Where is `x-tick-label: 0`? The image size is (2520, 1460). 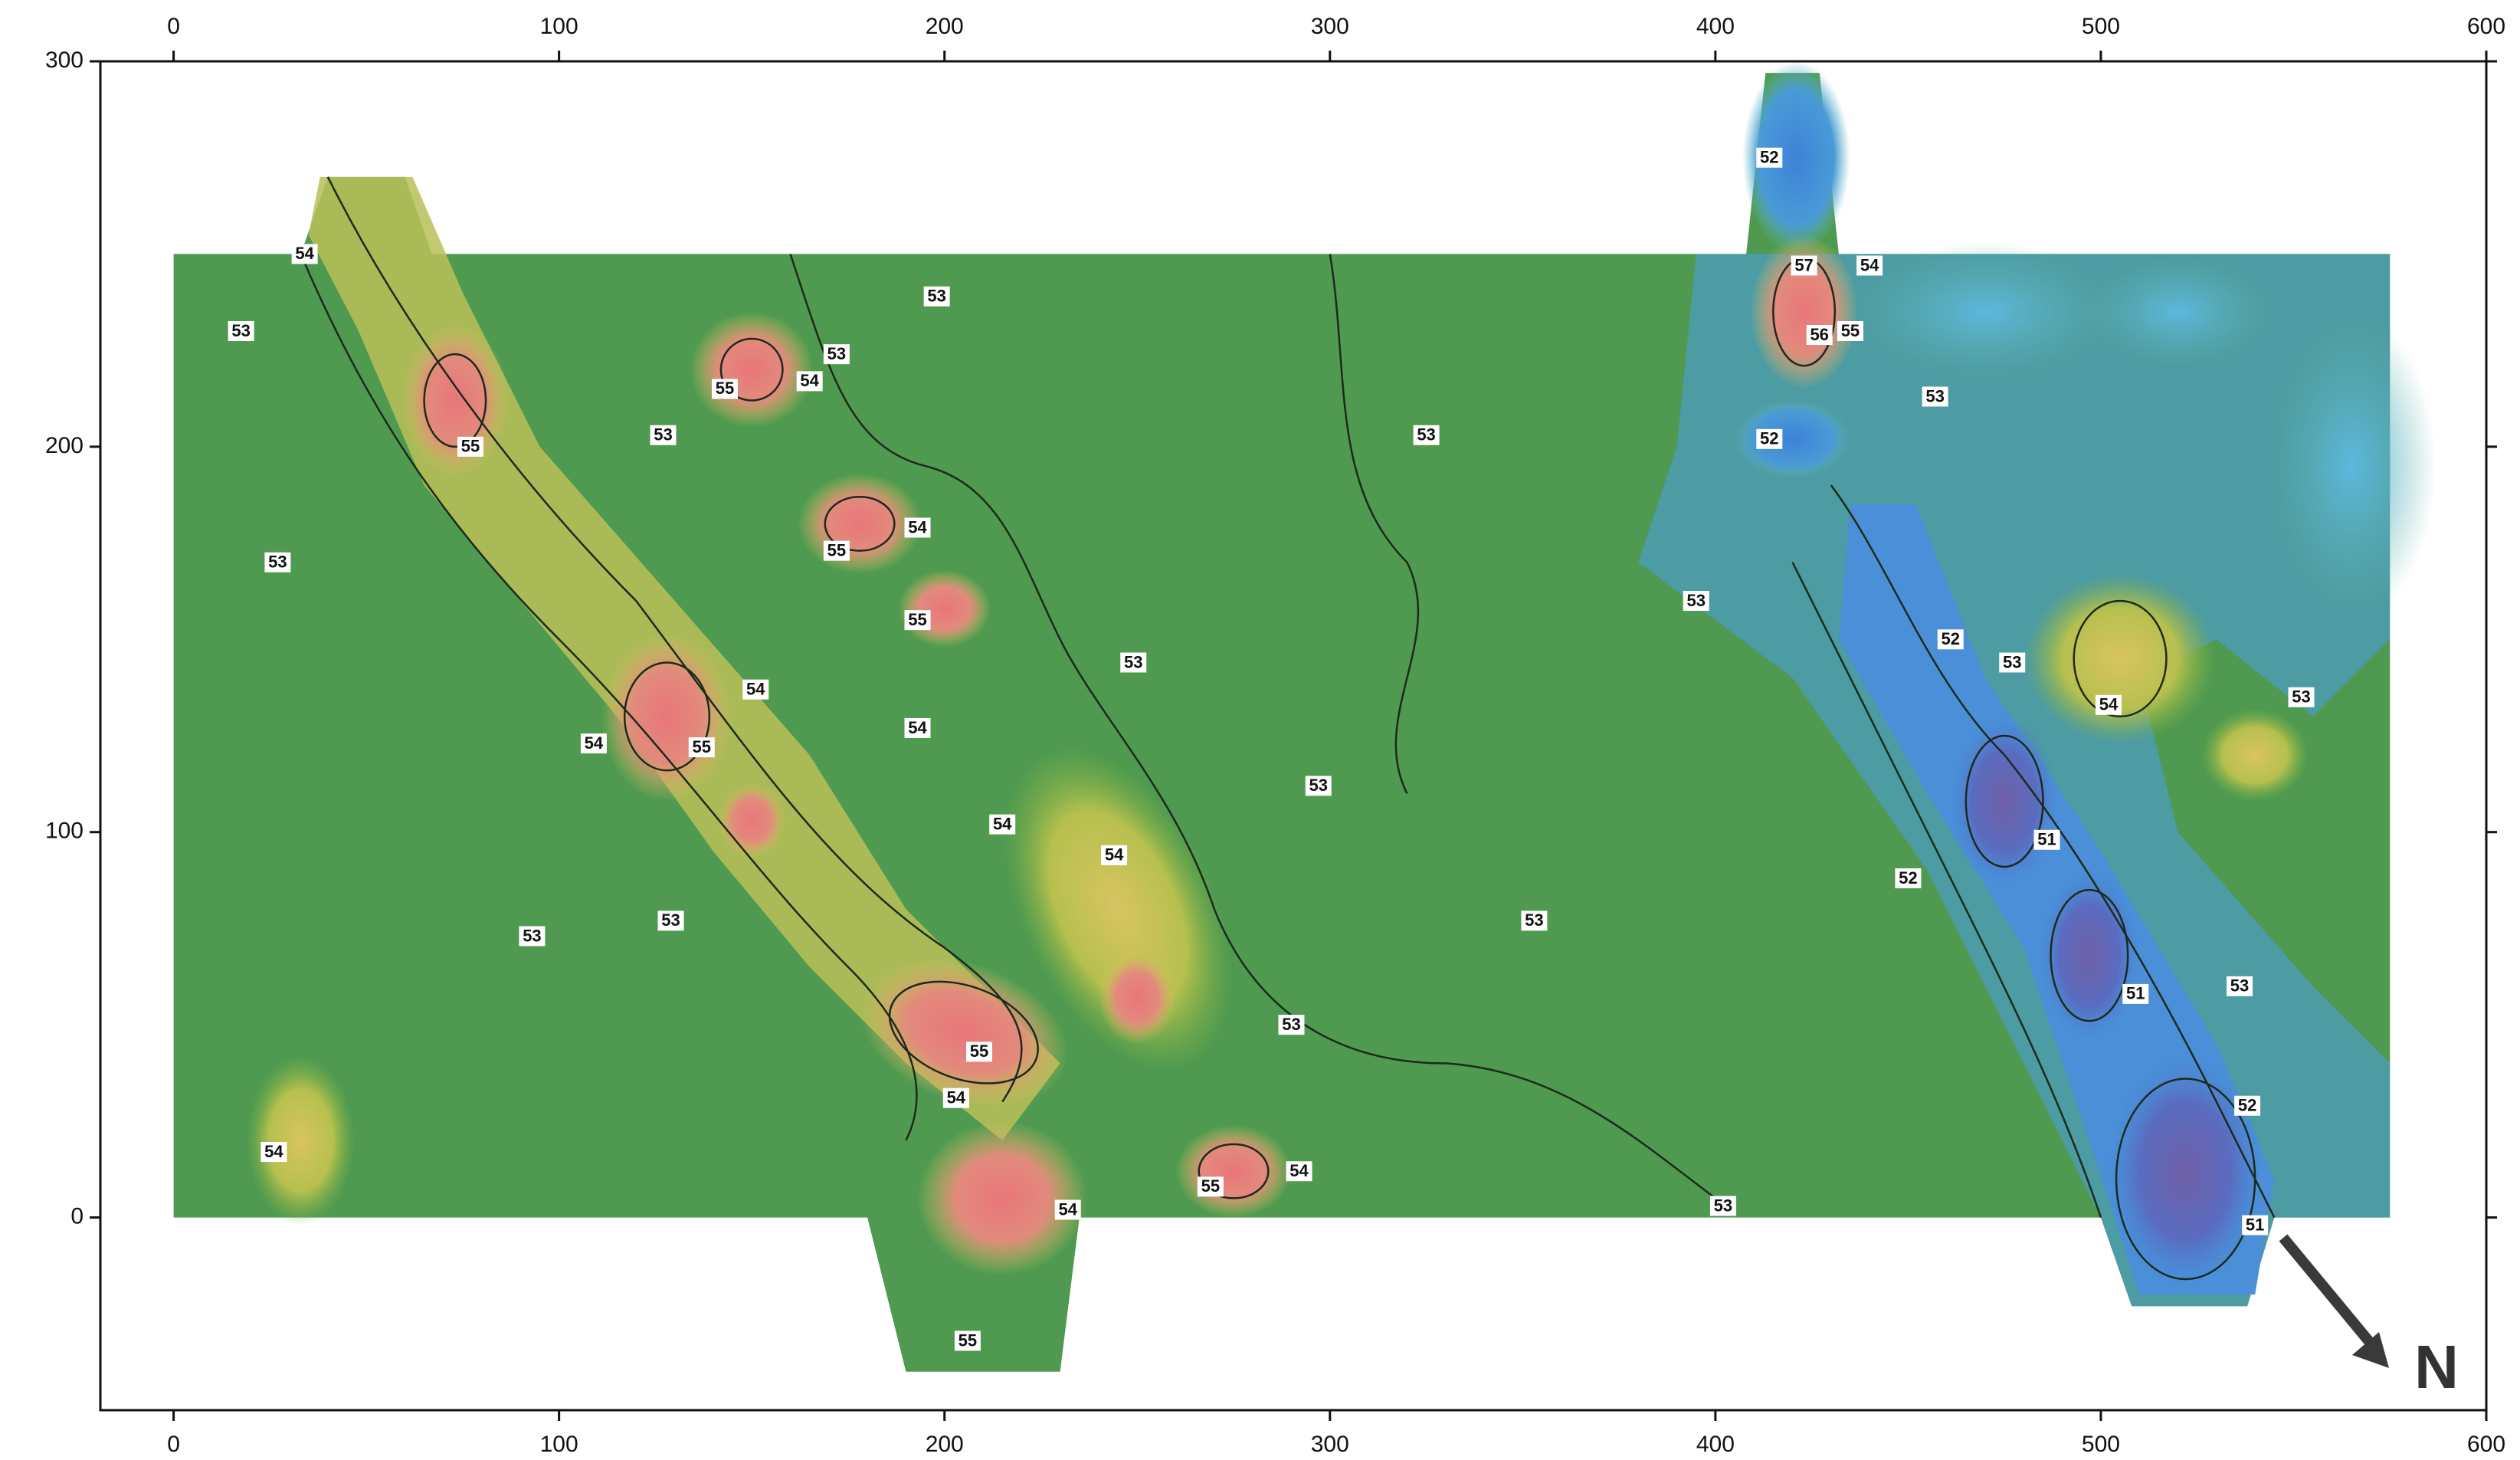 x-tick-label: 0 is located at coordinates (173, 27).